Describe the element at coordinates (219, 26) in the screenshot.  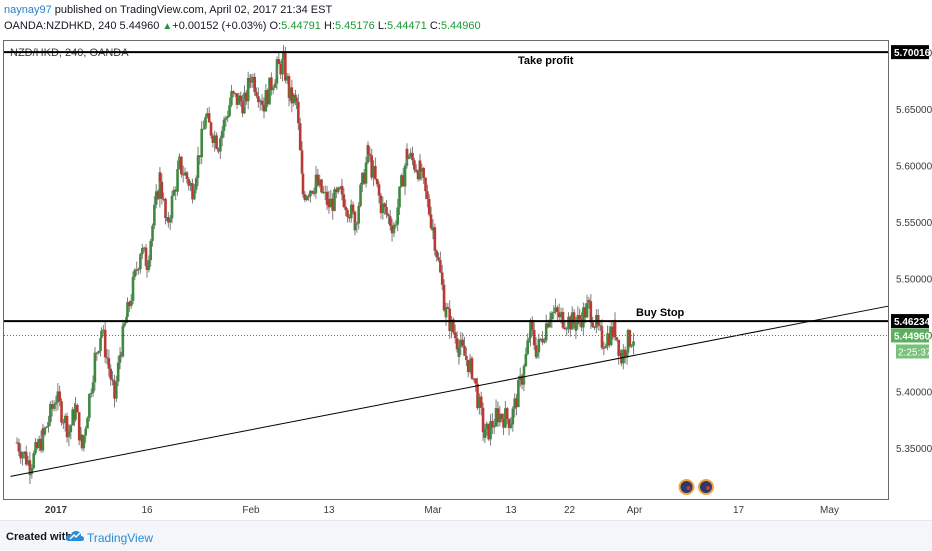
I see `change-value: +0.00152 (+0.03%)` at that location.